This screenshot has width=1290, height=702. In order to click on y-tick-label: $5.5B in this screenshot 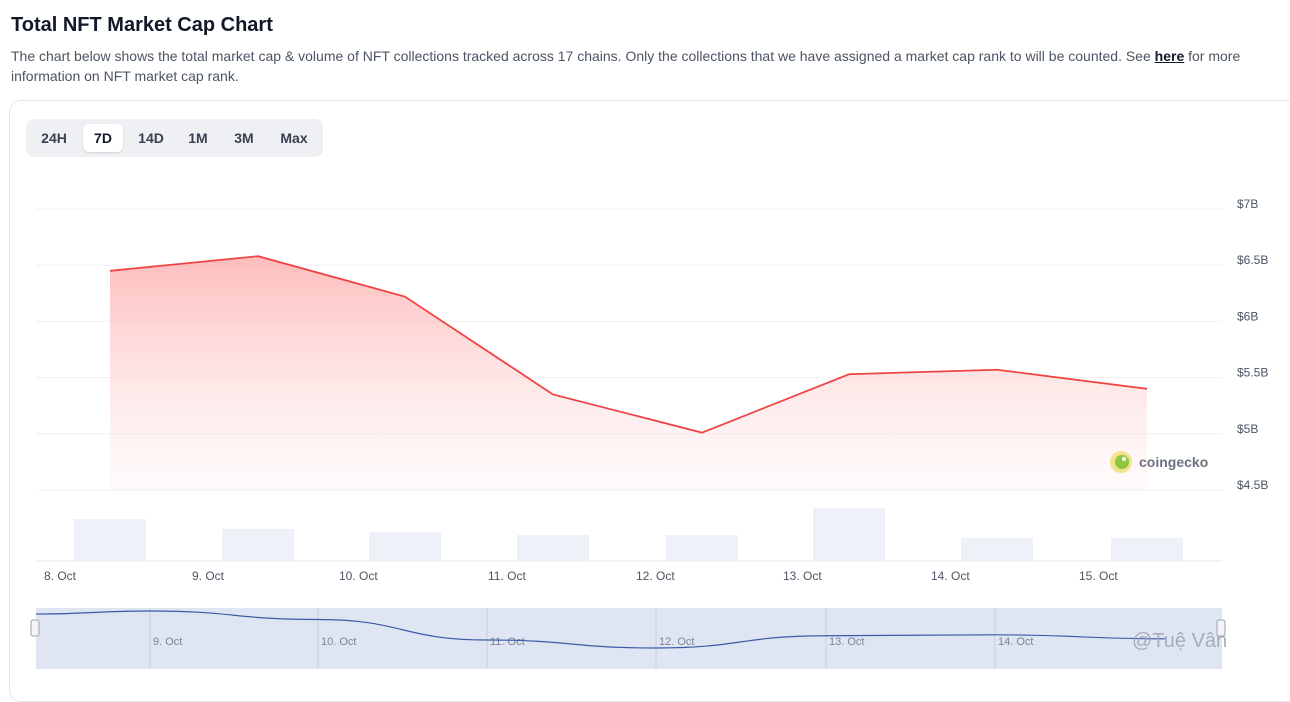, I will do `click(1252, 373)`.